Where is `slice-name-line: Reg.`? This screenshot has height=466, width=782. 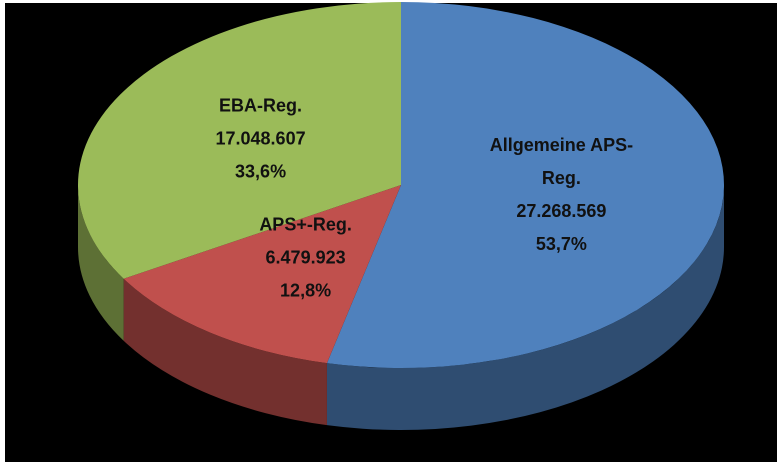
slice-name-line: Reg. is located at coordinates (561, 178).